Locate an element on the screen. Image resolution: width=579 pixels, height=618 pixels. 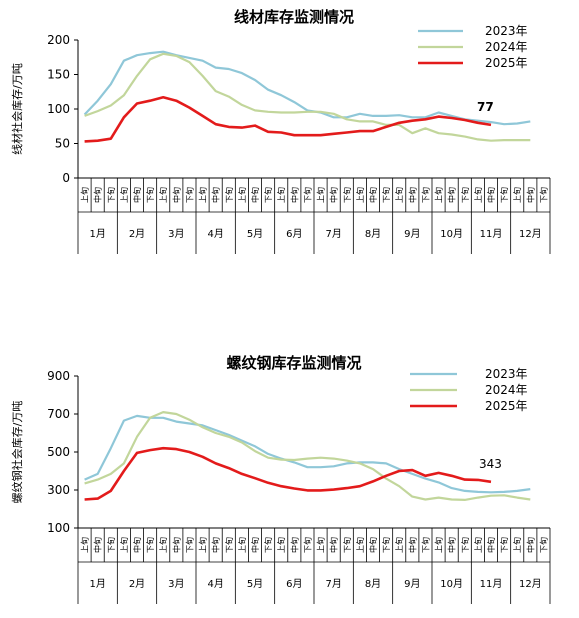
y-tick-label: 0 is located at coordinates (66, 178).